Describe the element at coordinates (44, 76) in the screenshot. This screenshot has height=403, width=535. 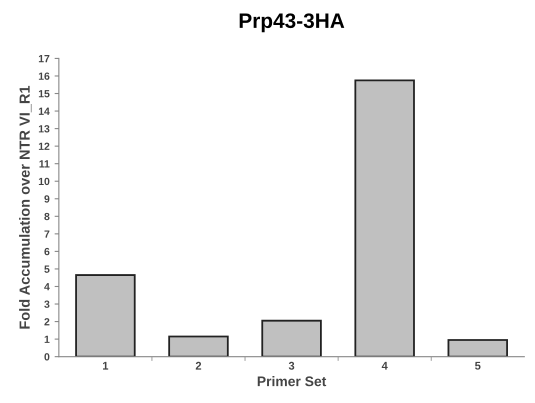
I see `y-tick-label: 16` at that location.